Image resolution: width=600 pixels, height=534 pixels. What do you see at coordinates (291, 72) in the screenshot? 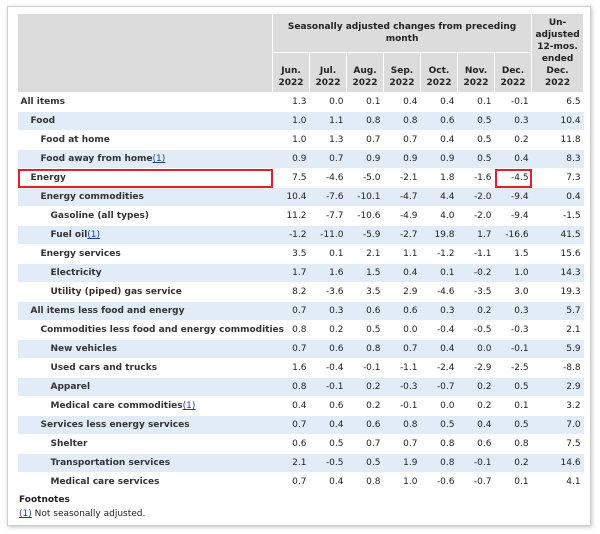
I see `month-header: Jun. 2022` at bounding box center [291, 72].